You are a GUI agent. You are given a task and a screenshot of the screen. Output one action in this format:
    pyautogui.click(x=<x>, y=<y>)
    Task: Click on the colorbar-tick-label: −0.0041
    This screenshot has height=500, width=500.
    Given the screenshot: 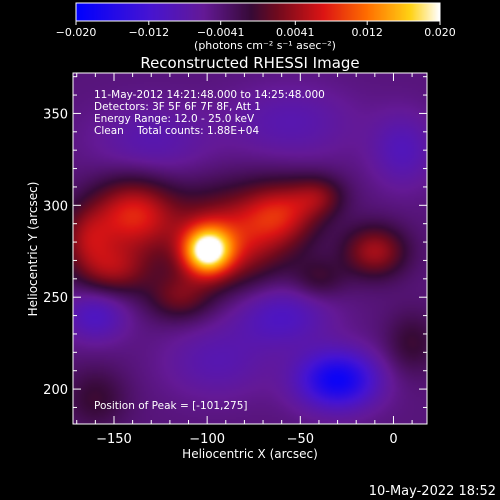 What is the action you would take?
    pyautogui.click(x=221, y=32)
    